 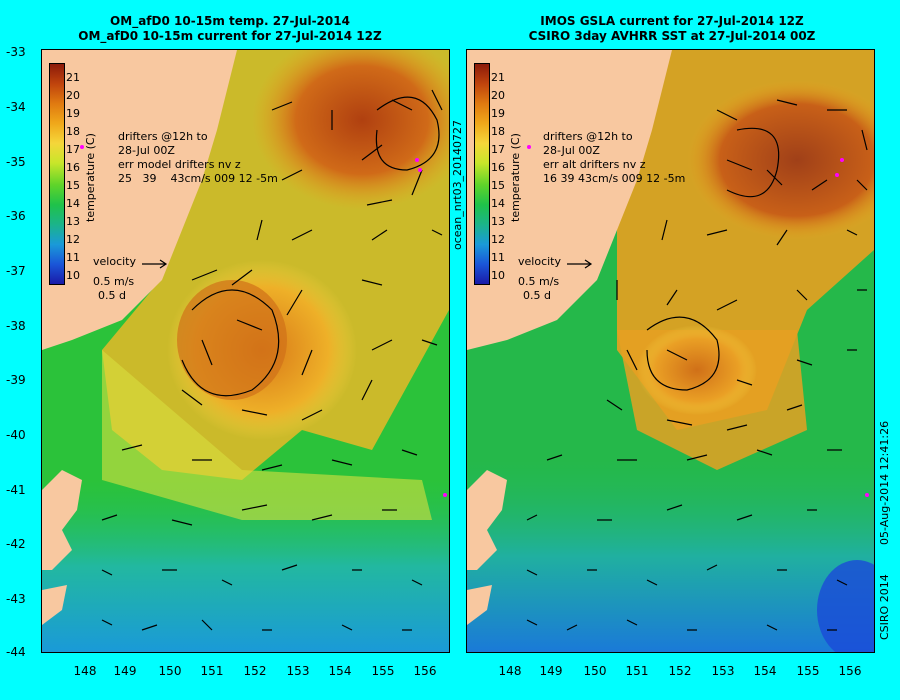 I want to click on left-drifter-text-2: 28-Jul 00Z, so click(x=146, y=150).